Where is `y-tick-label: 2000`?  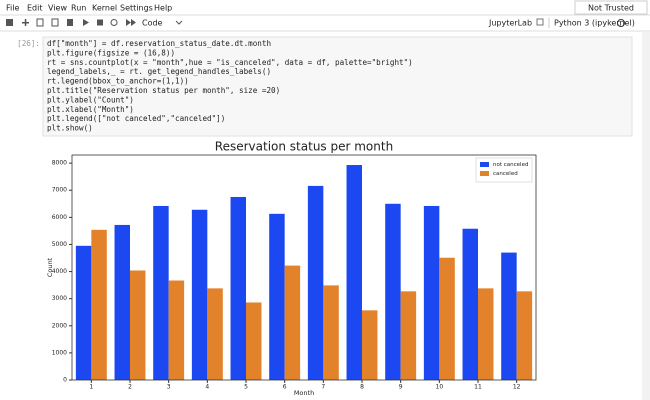 y-tick-label: 2000 is located at coordinates (59, 325).